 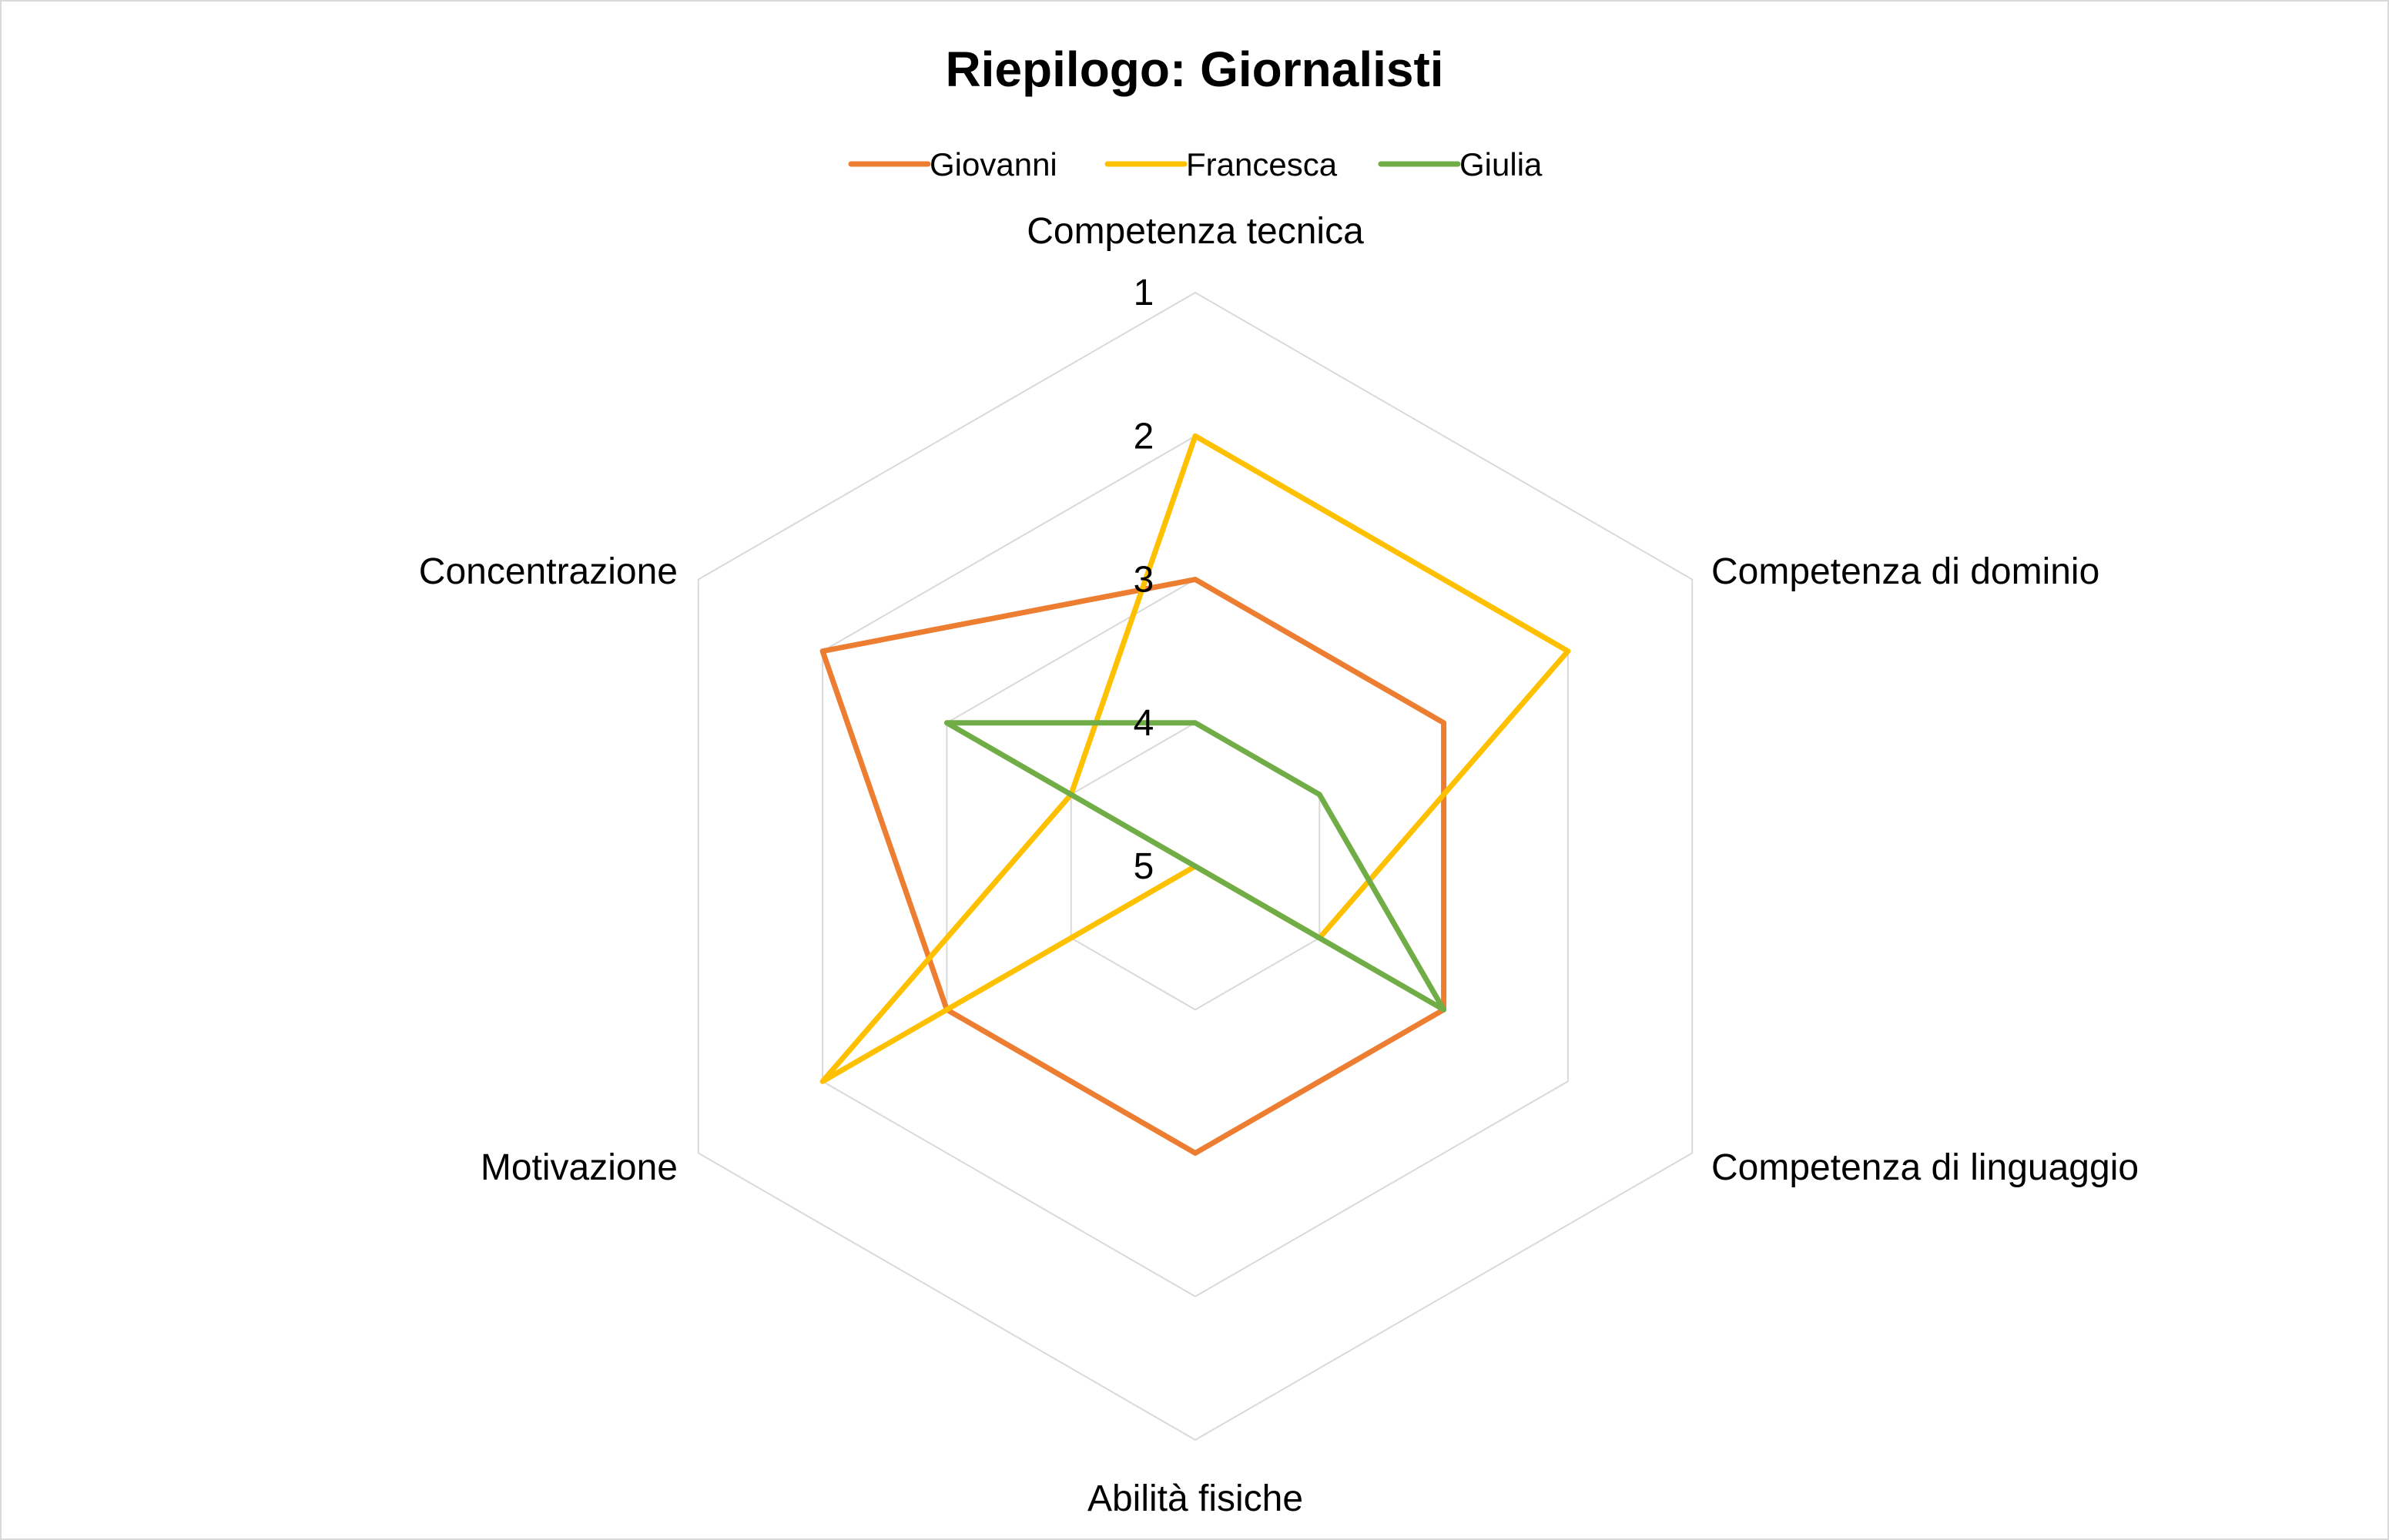 What do you see at coordinates (1144, 723) in the screenshot?
I see `tick-label-4: 4` at bounding box center [1144, 723].